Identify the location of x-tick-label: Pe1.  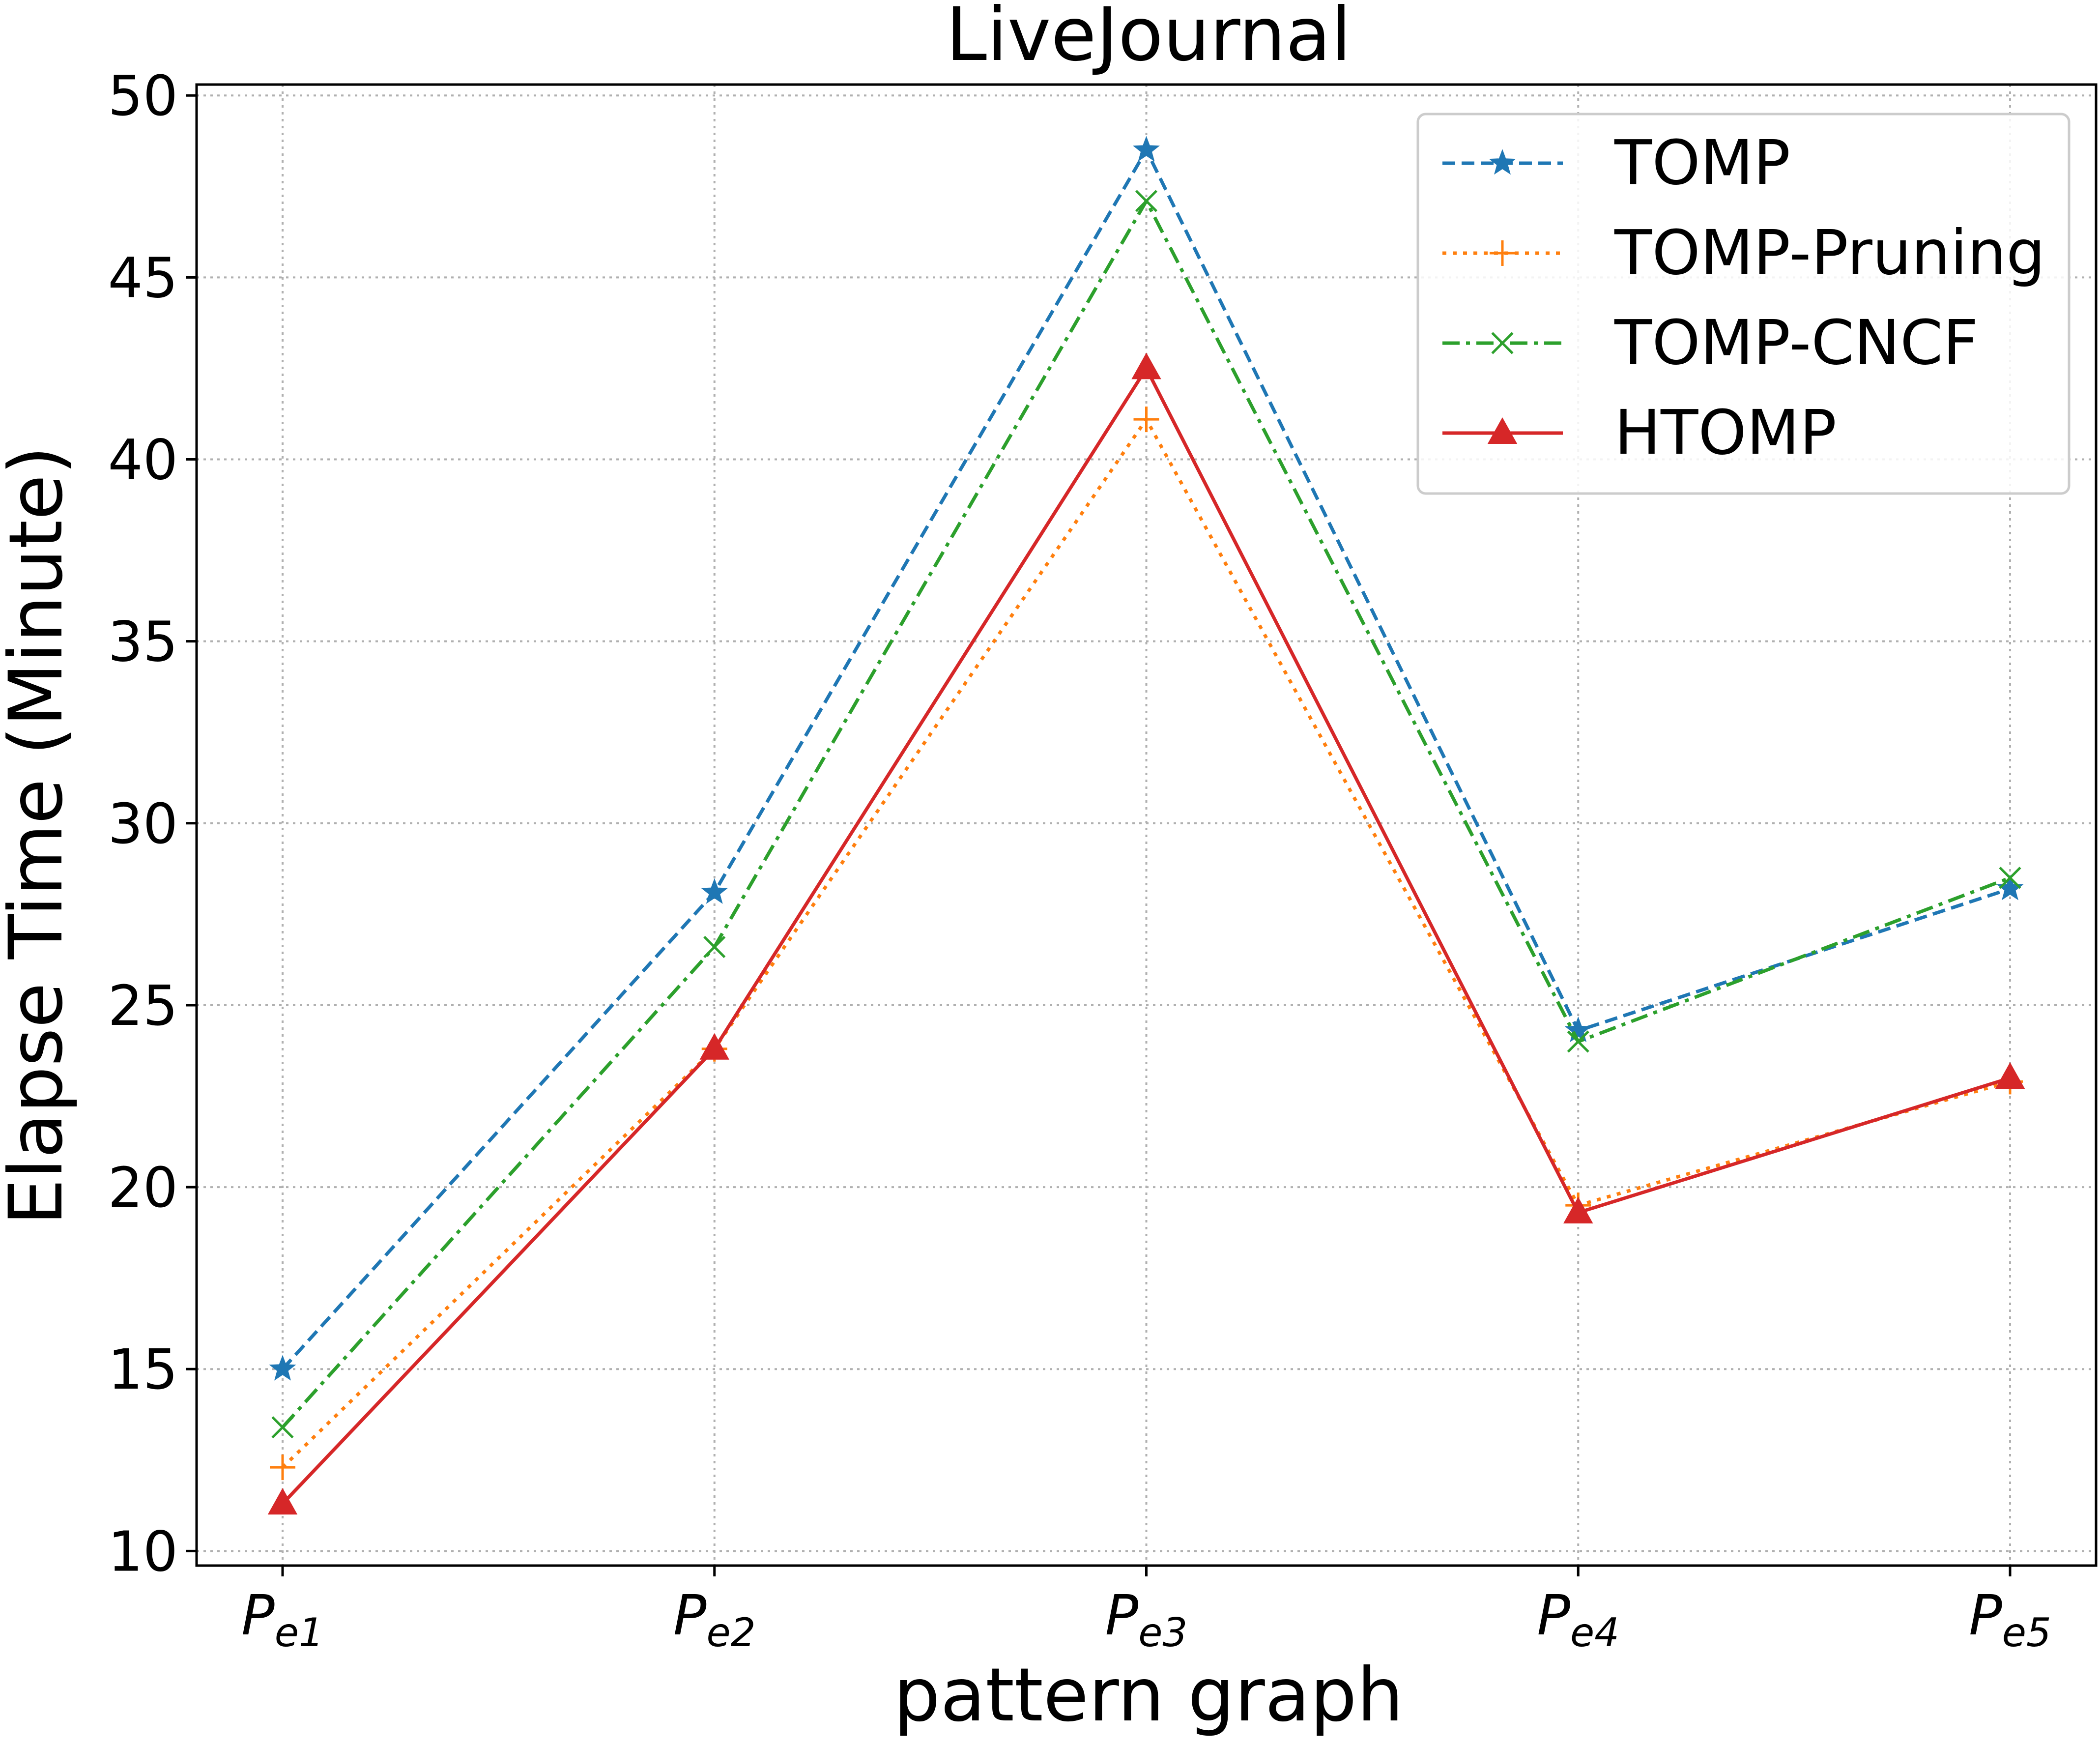
(282, 1620).